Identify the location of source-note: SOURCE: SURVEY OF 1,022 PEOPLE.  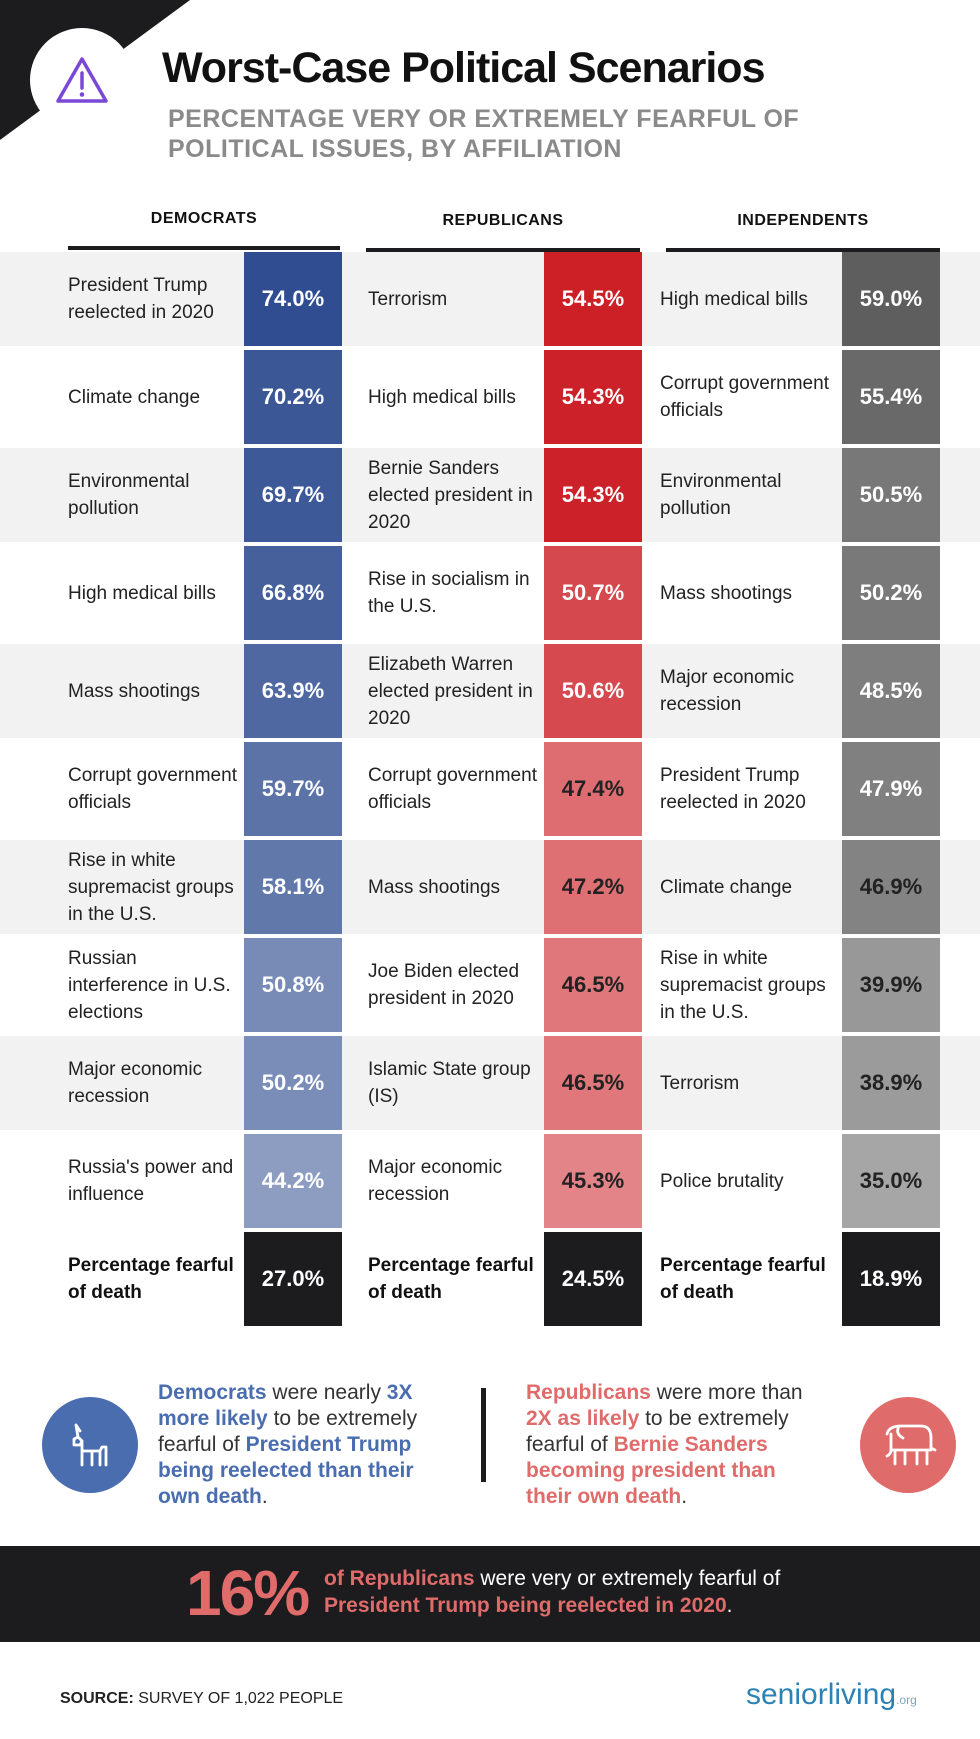
(201, 1699).